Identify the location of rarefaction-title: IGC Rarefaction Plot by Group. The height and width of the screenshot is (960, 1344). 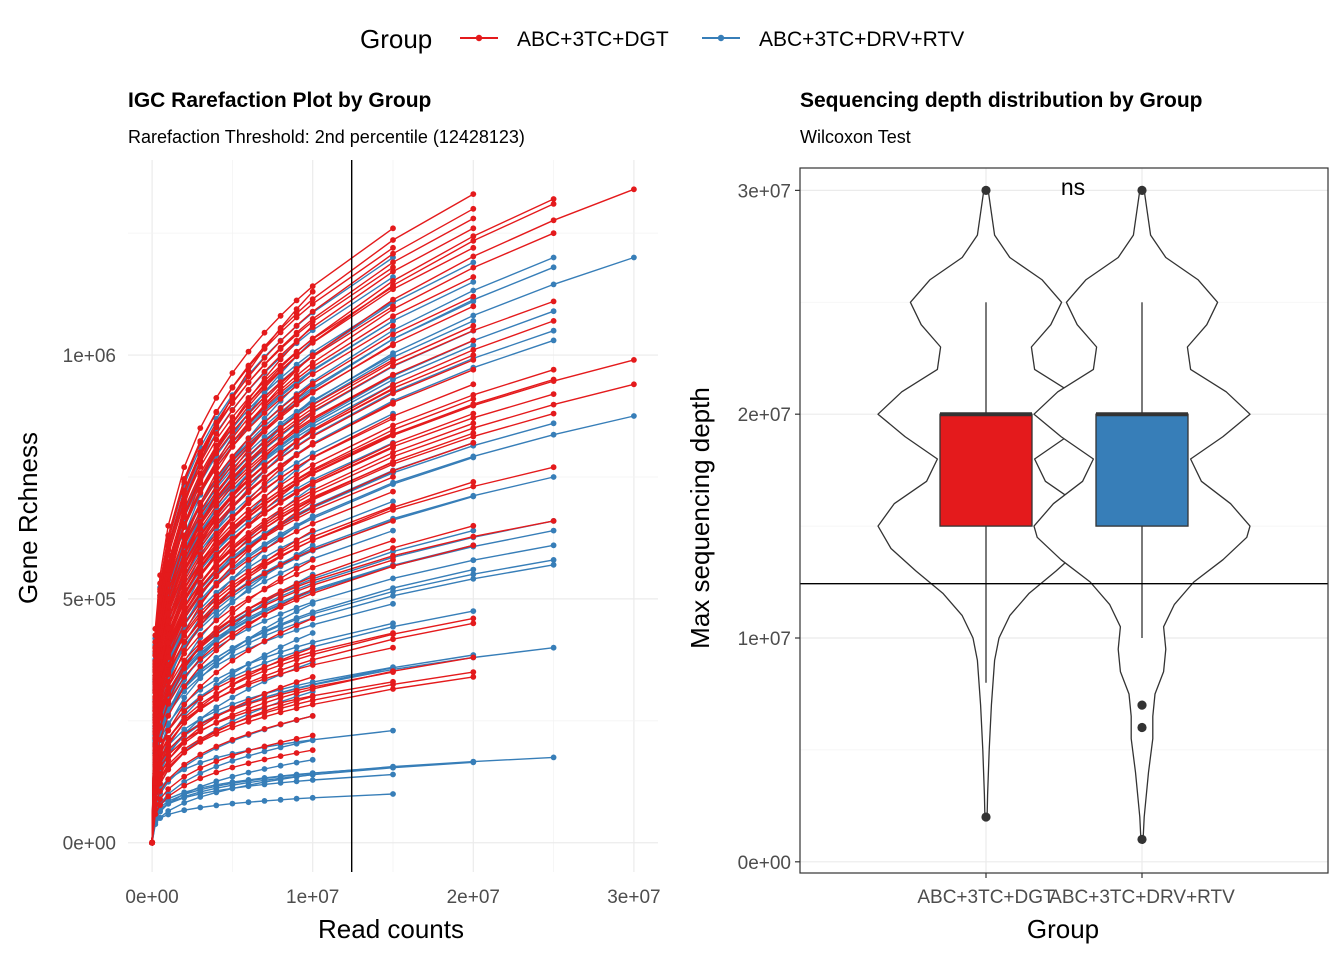
(279, 100).